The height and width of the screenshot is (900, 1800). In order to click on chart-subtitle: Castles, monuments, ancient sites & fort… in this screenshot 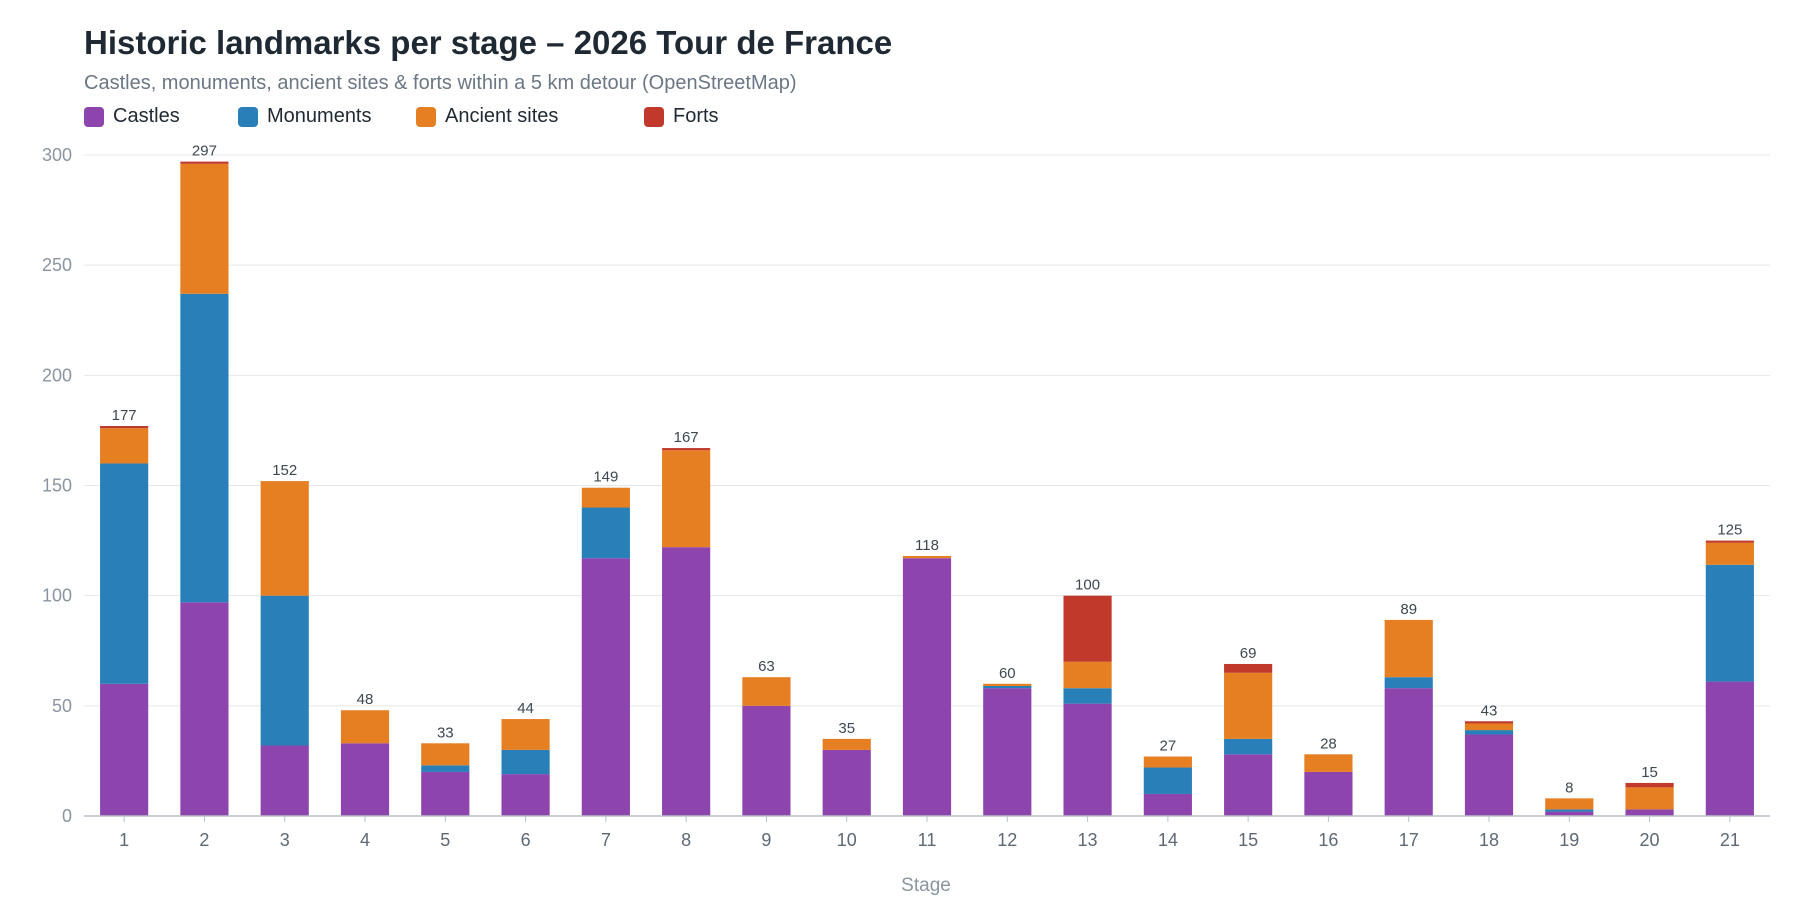, I will do `click(440, 83)`.